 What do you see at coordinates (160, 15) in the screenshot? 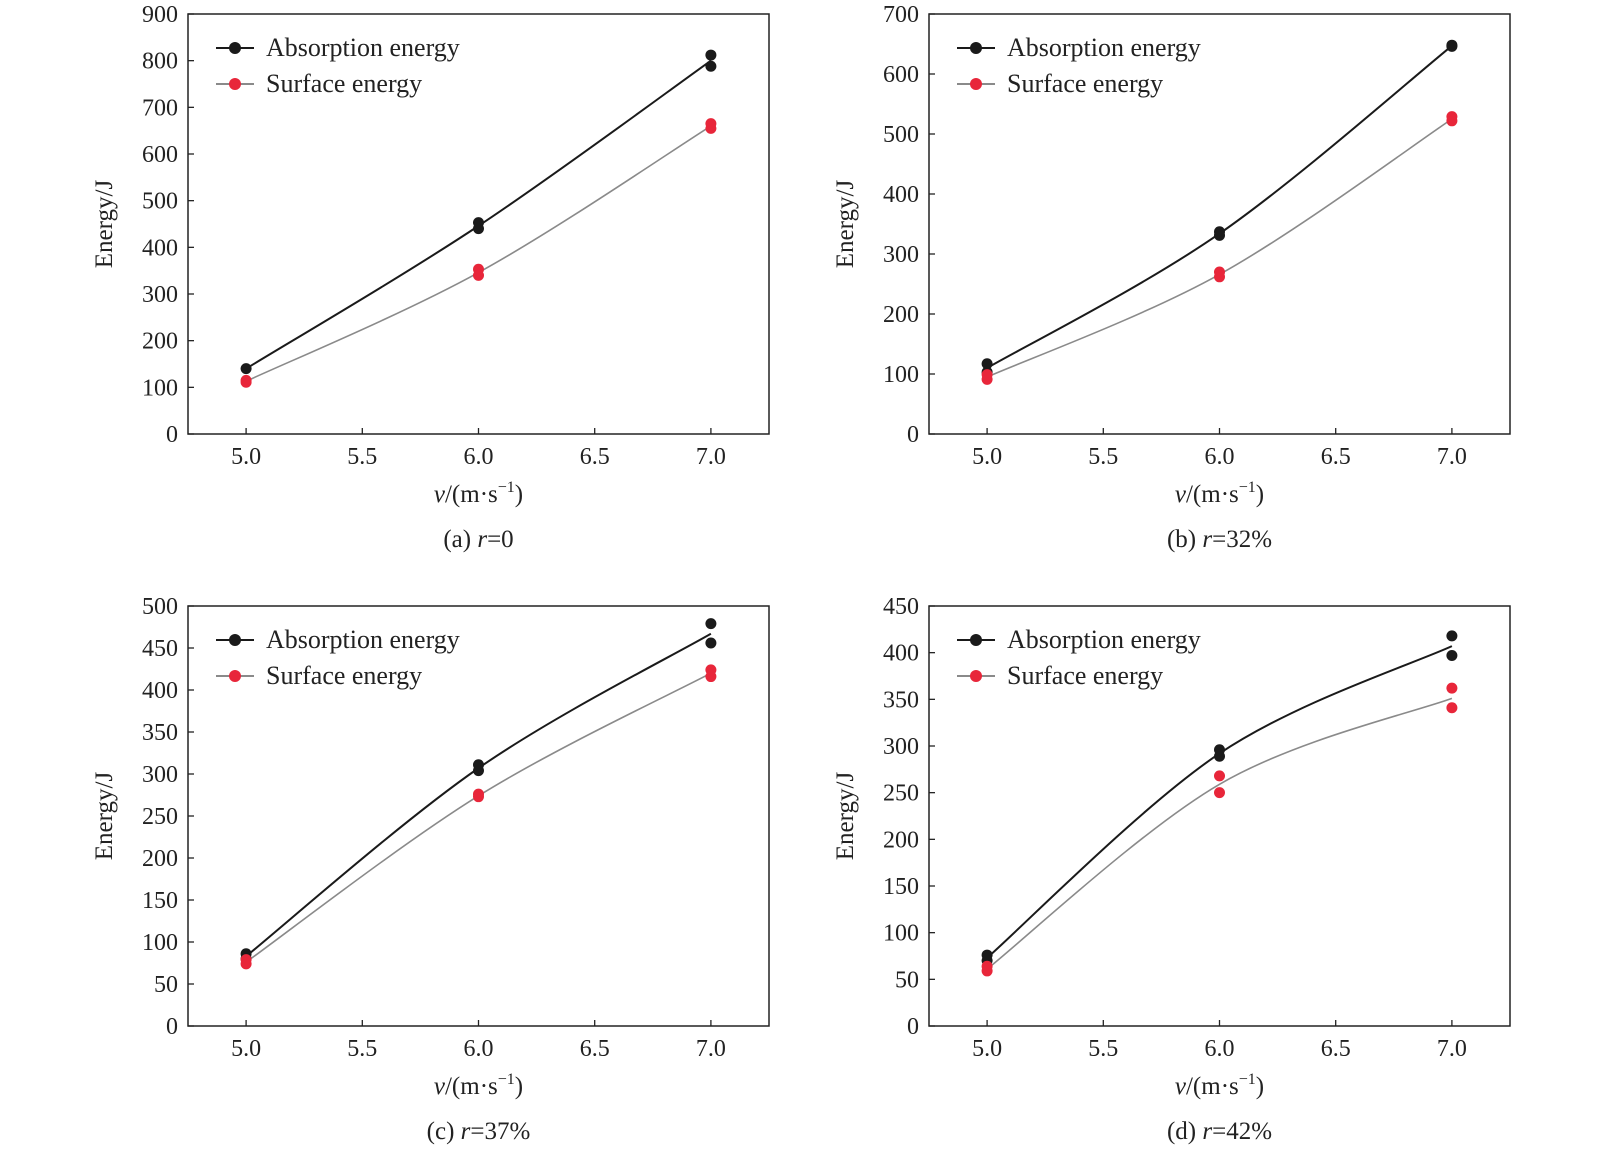
I see `y-tick-label: 900` at bounding box center [160, 15].